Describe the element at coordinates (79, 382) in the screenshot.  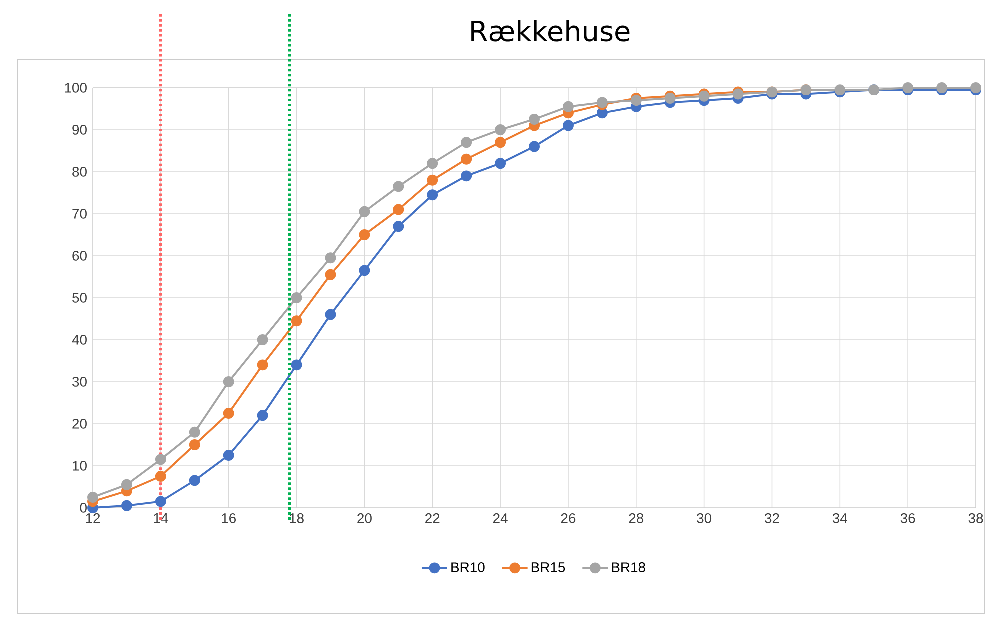
I see `y-tick-label: 30` at that location.